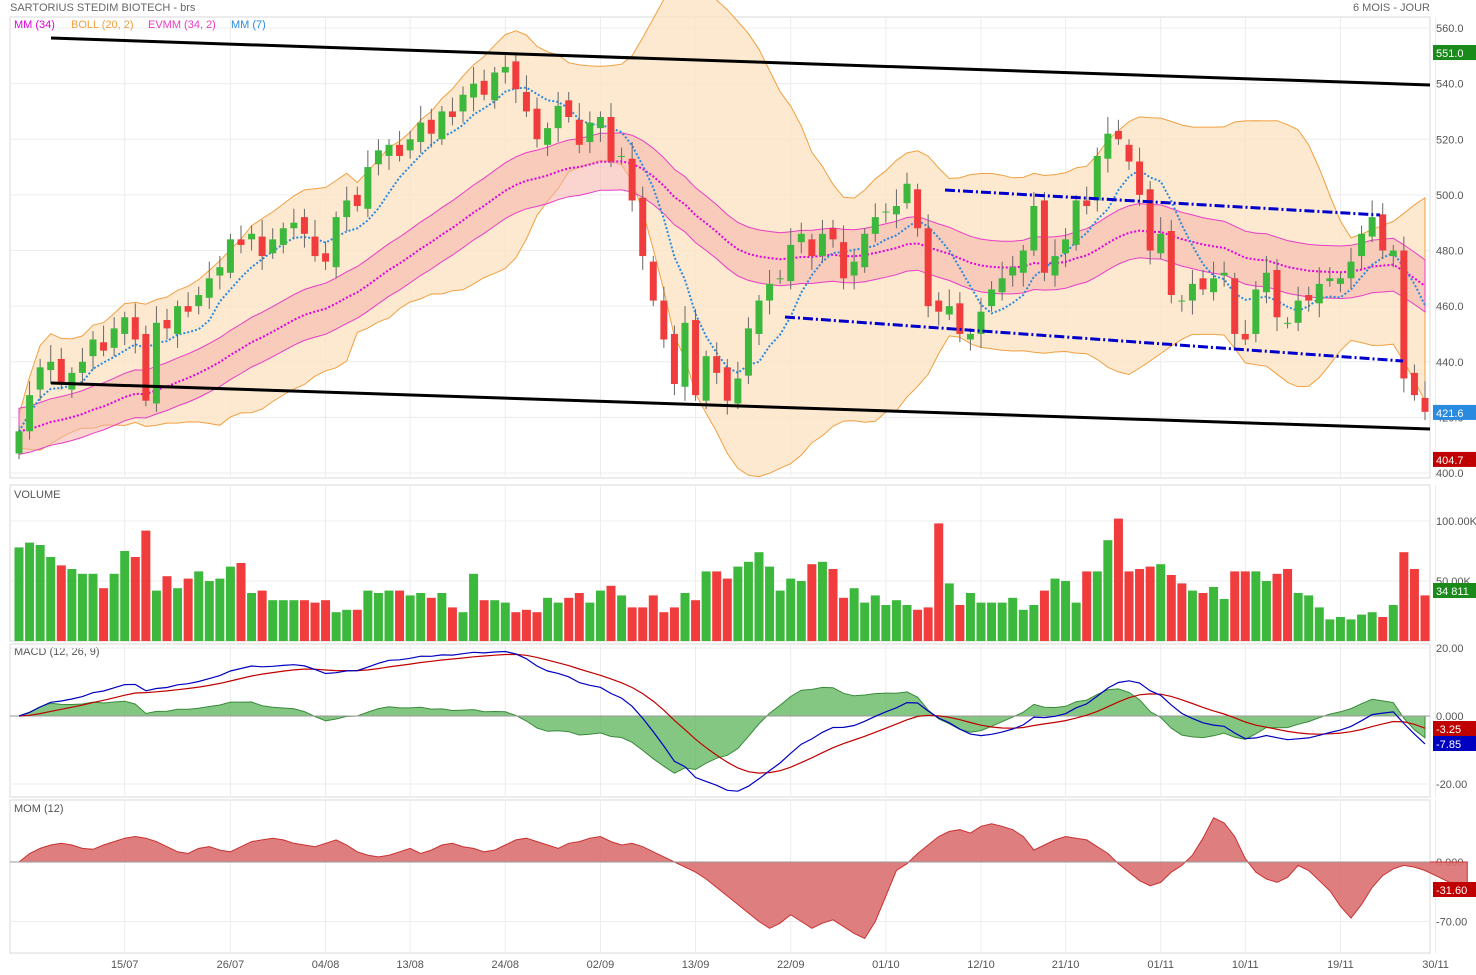 The width and height of the screenshot is (1476, 975). Describe the element at coordinates (1450, 307) in the screenshot. I see `price-tick-label: 460.0` at that location.